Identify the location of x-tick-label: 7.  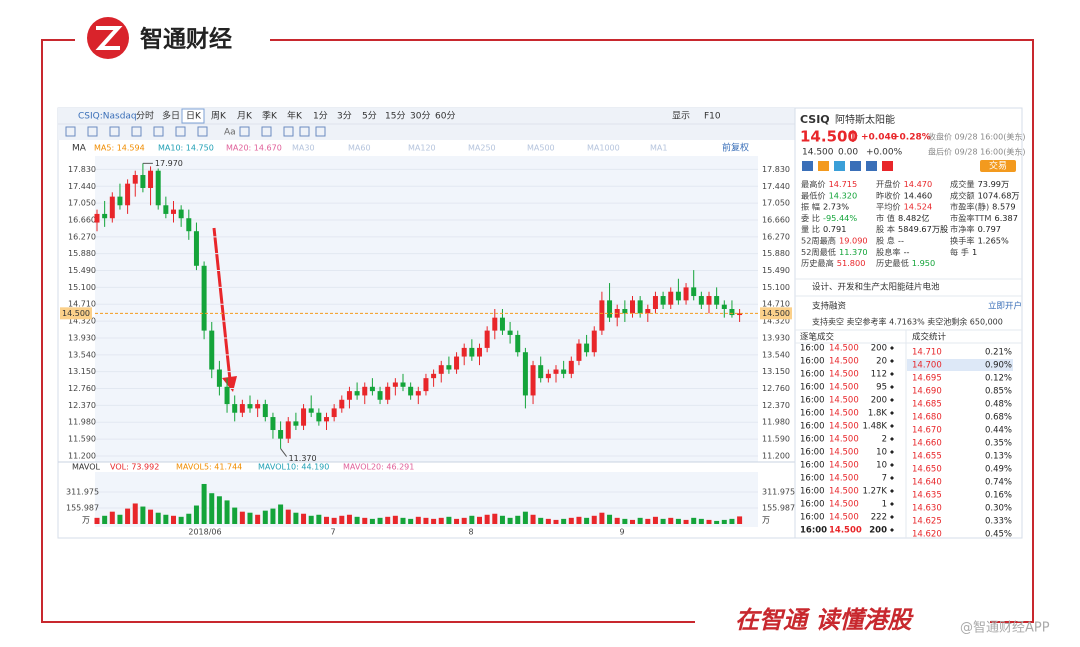
(332, 532).